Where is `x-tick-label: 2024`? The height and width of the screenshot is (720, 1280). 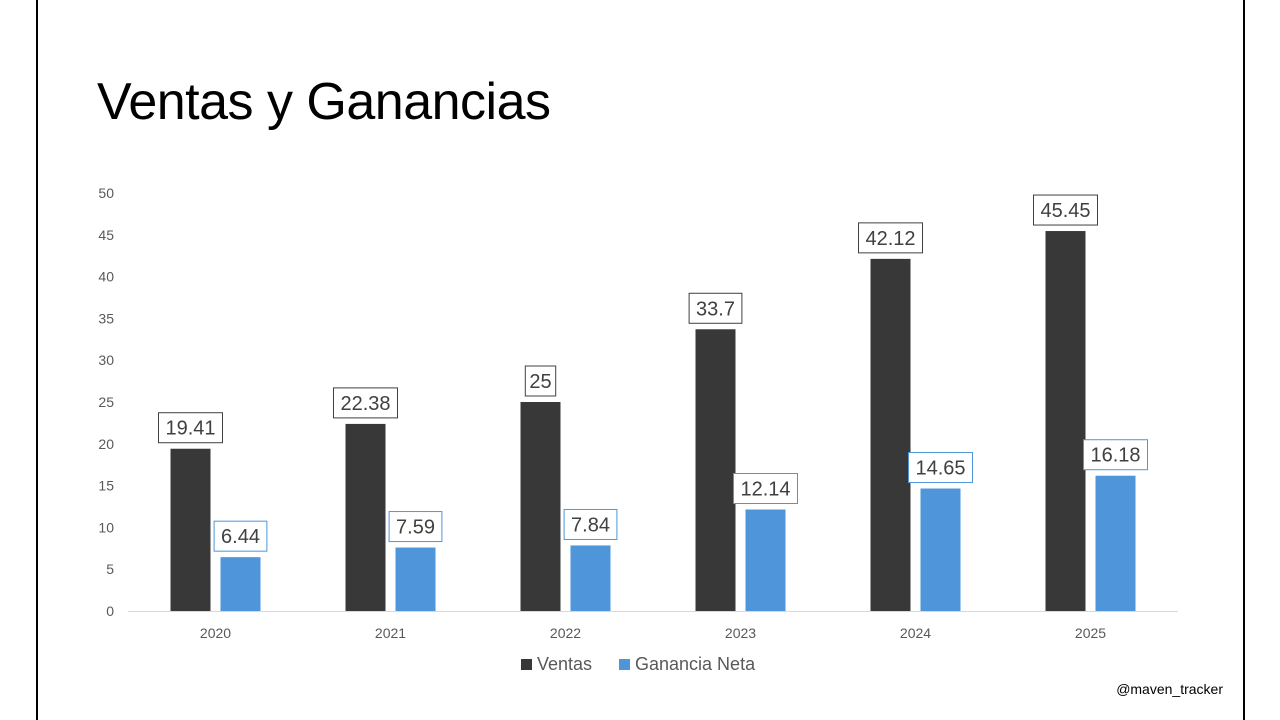 x-tick-label: 2024 is located at coordinates (915, 633).